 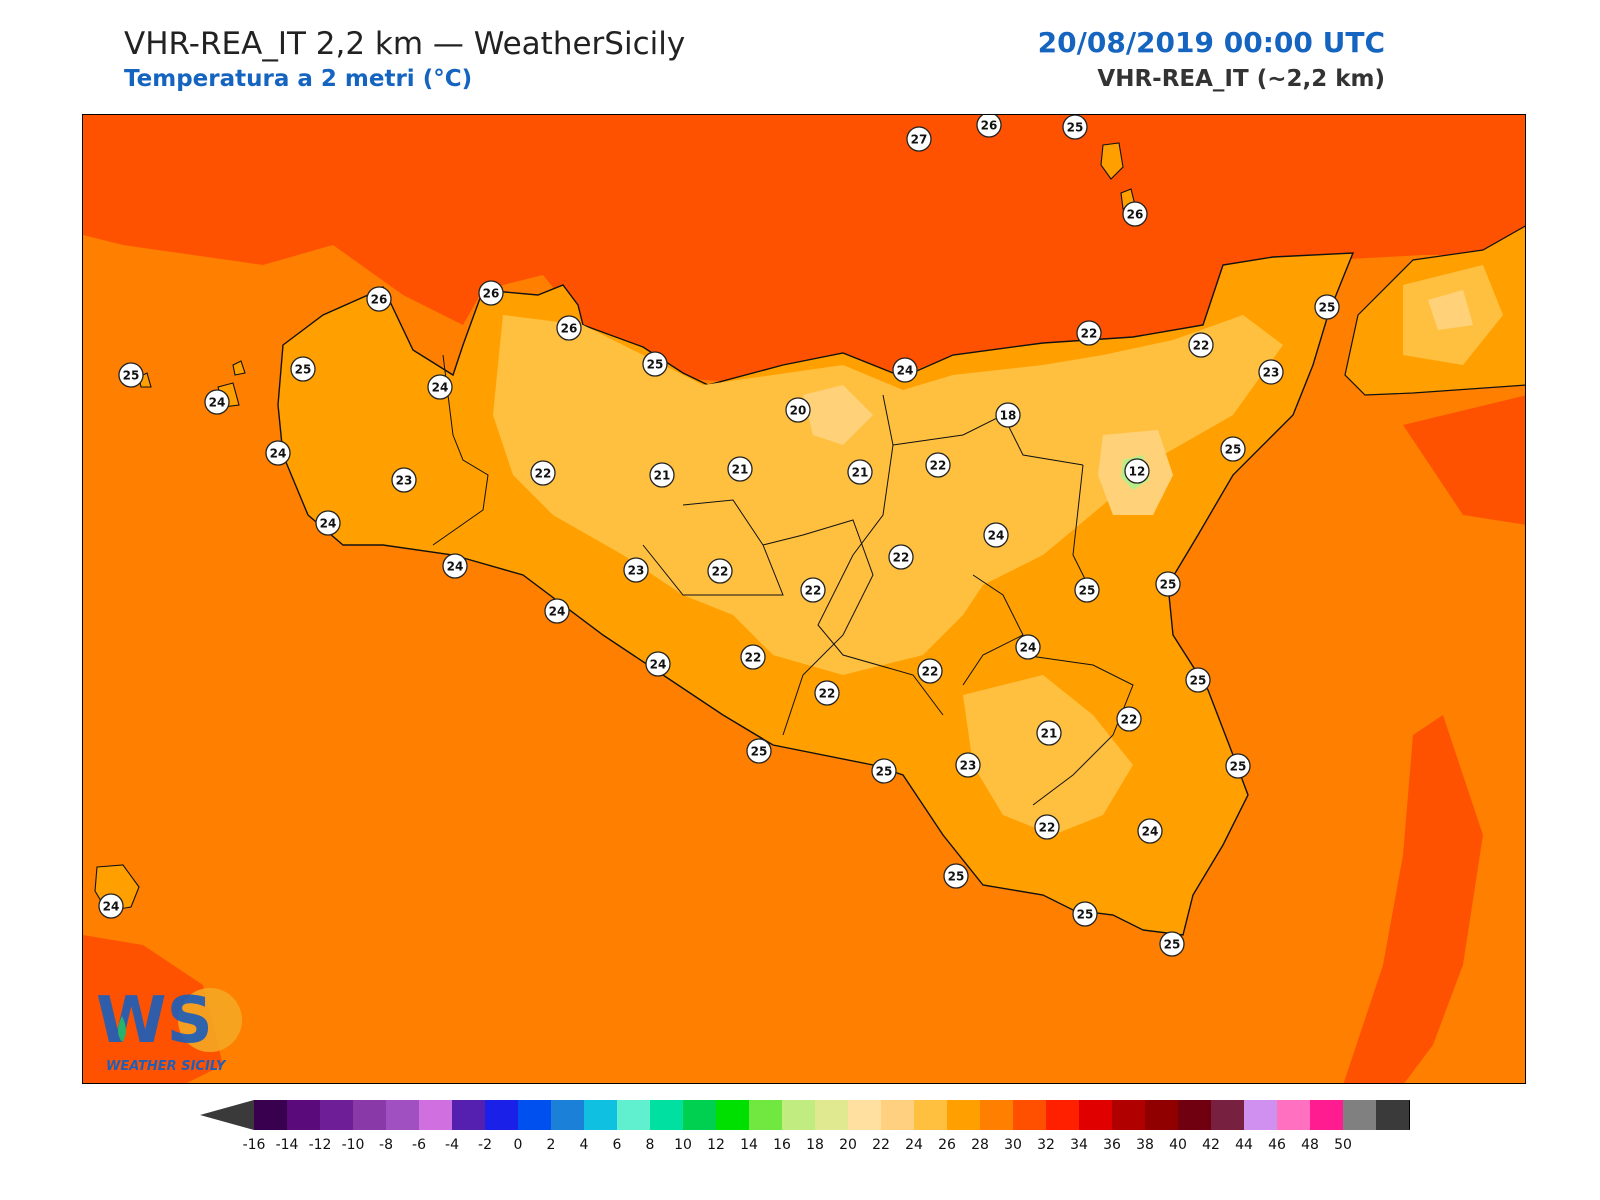 What do you see at coordinates (154, 1021) in the screenshot?
I see `logo-letters: WS` at bounding box center [154, 1021].